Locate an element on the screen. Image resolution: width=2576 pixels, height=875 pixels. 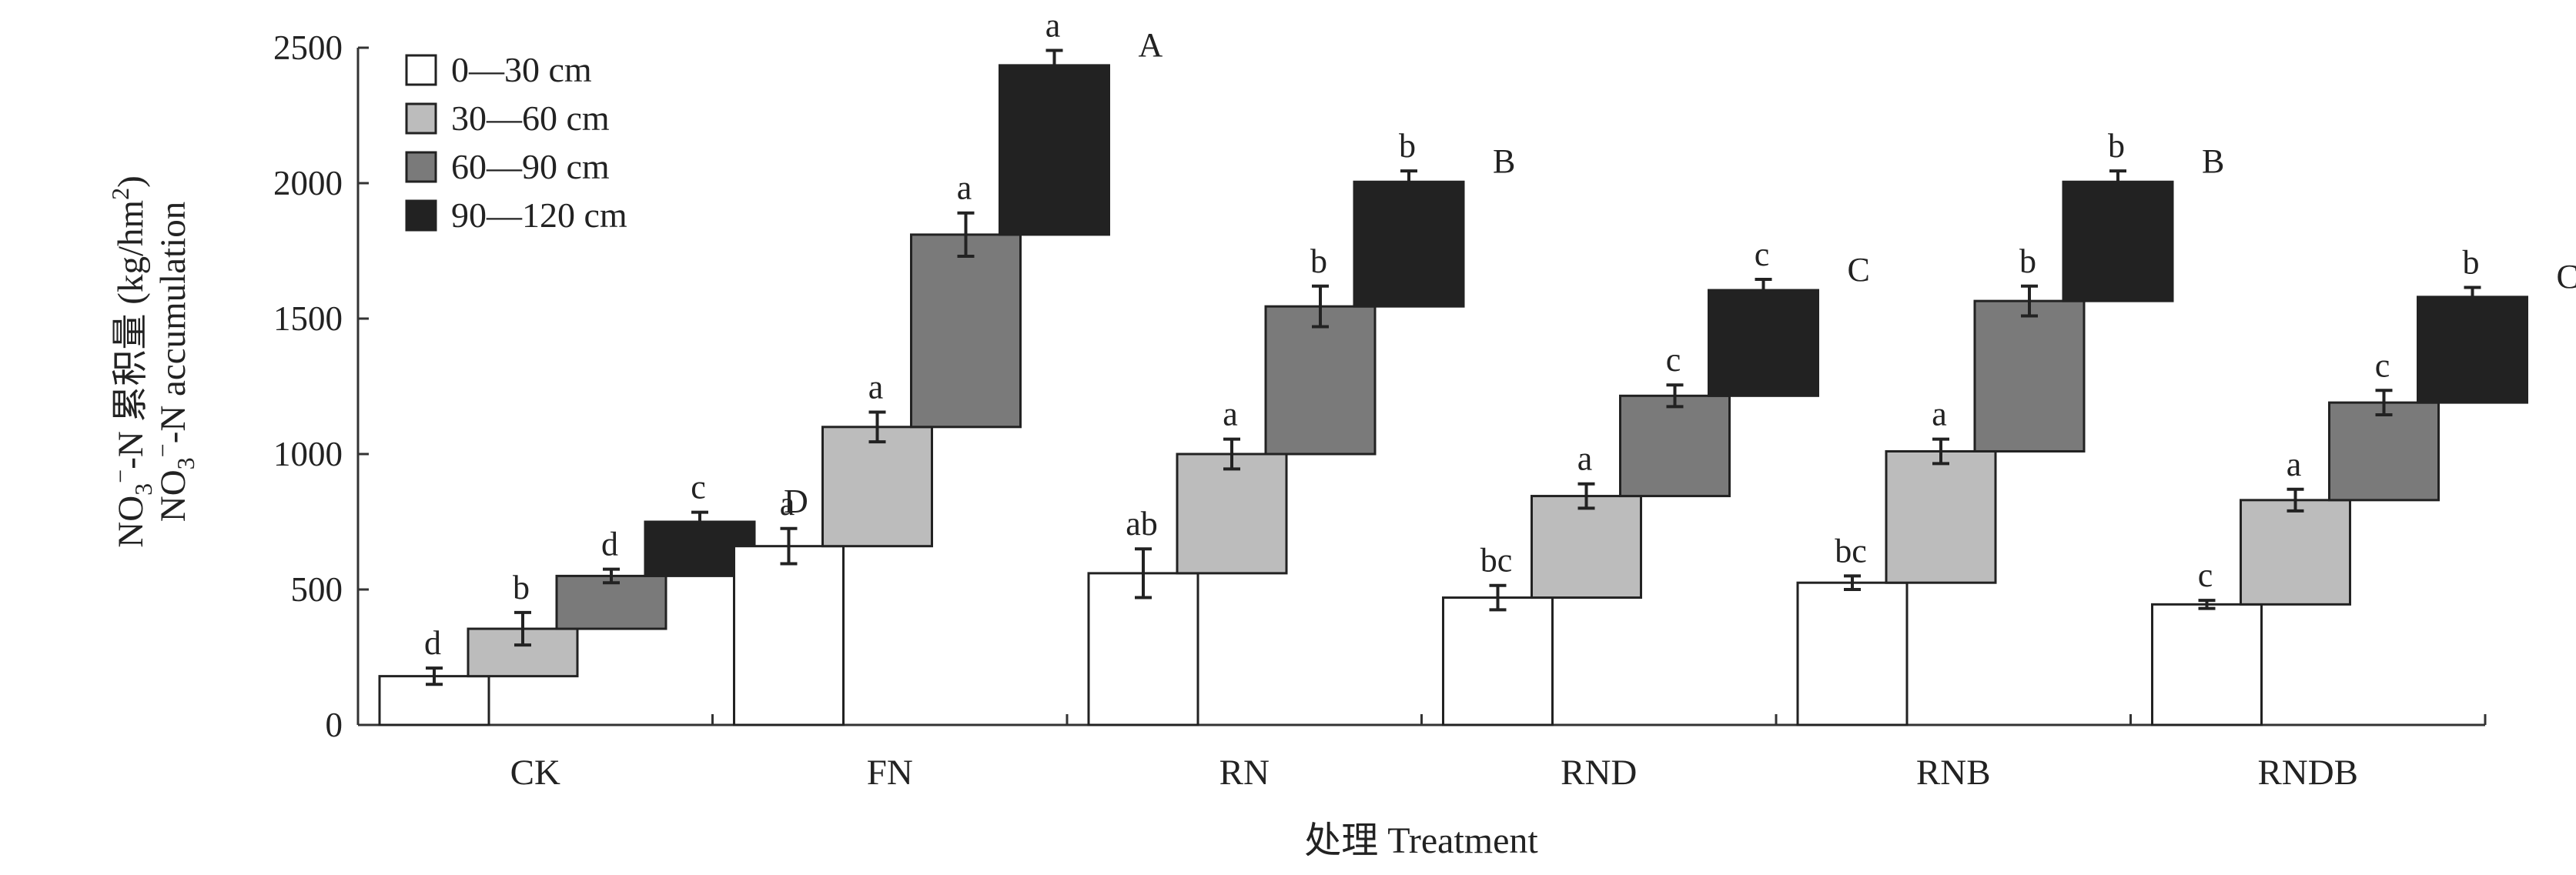
legend-label: 60—90 cm is located at coordinates (531, 166).